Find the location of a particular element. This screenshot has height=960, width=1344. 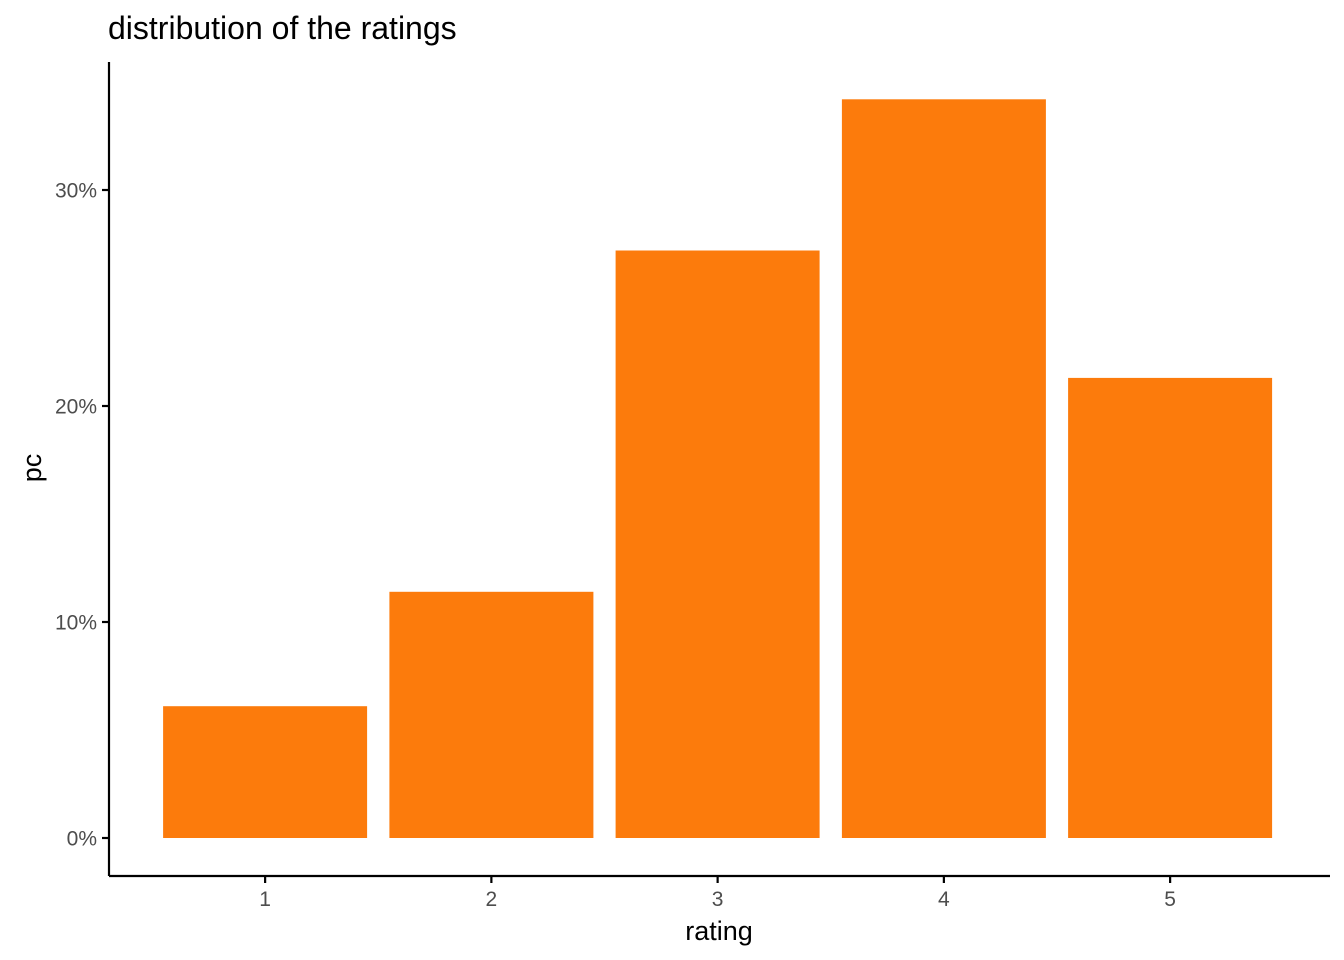

x-tick-label: 1 is located at coordinates (265, 899).